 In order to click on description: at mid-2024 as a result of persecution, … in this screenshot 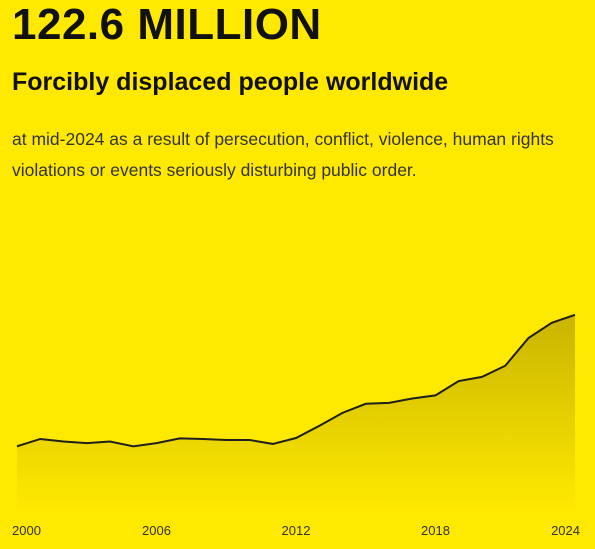, I will do `click(283, 154)`.